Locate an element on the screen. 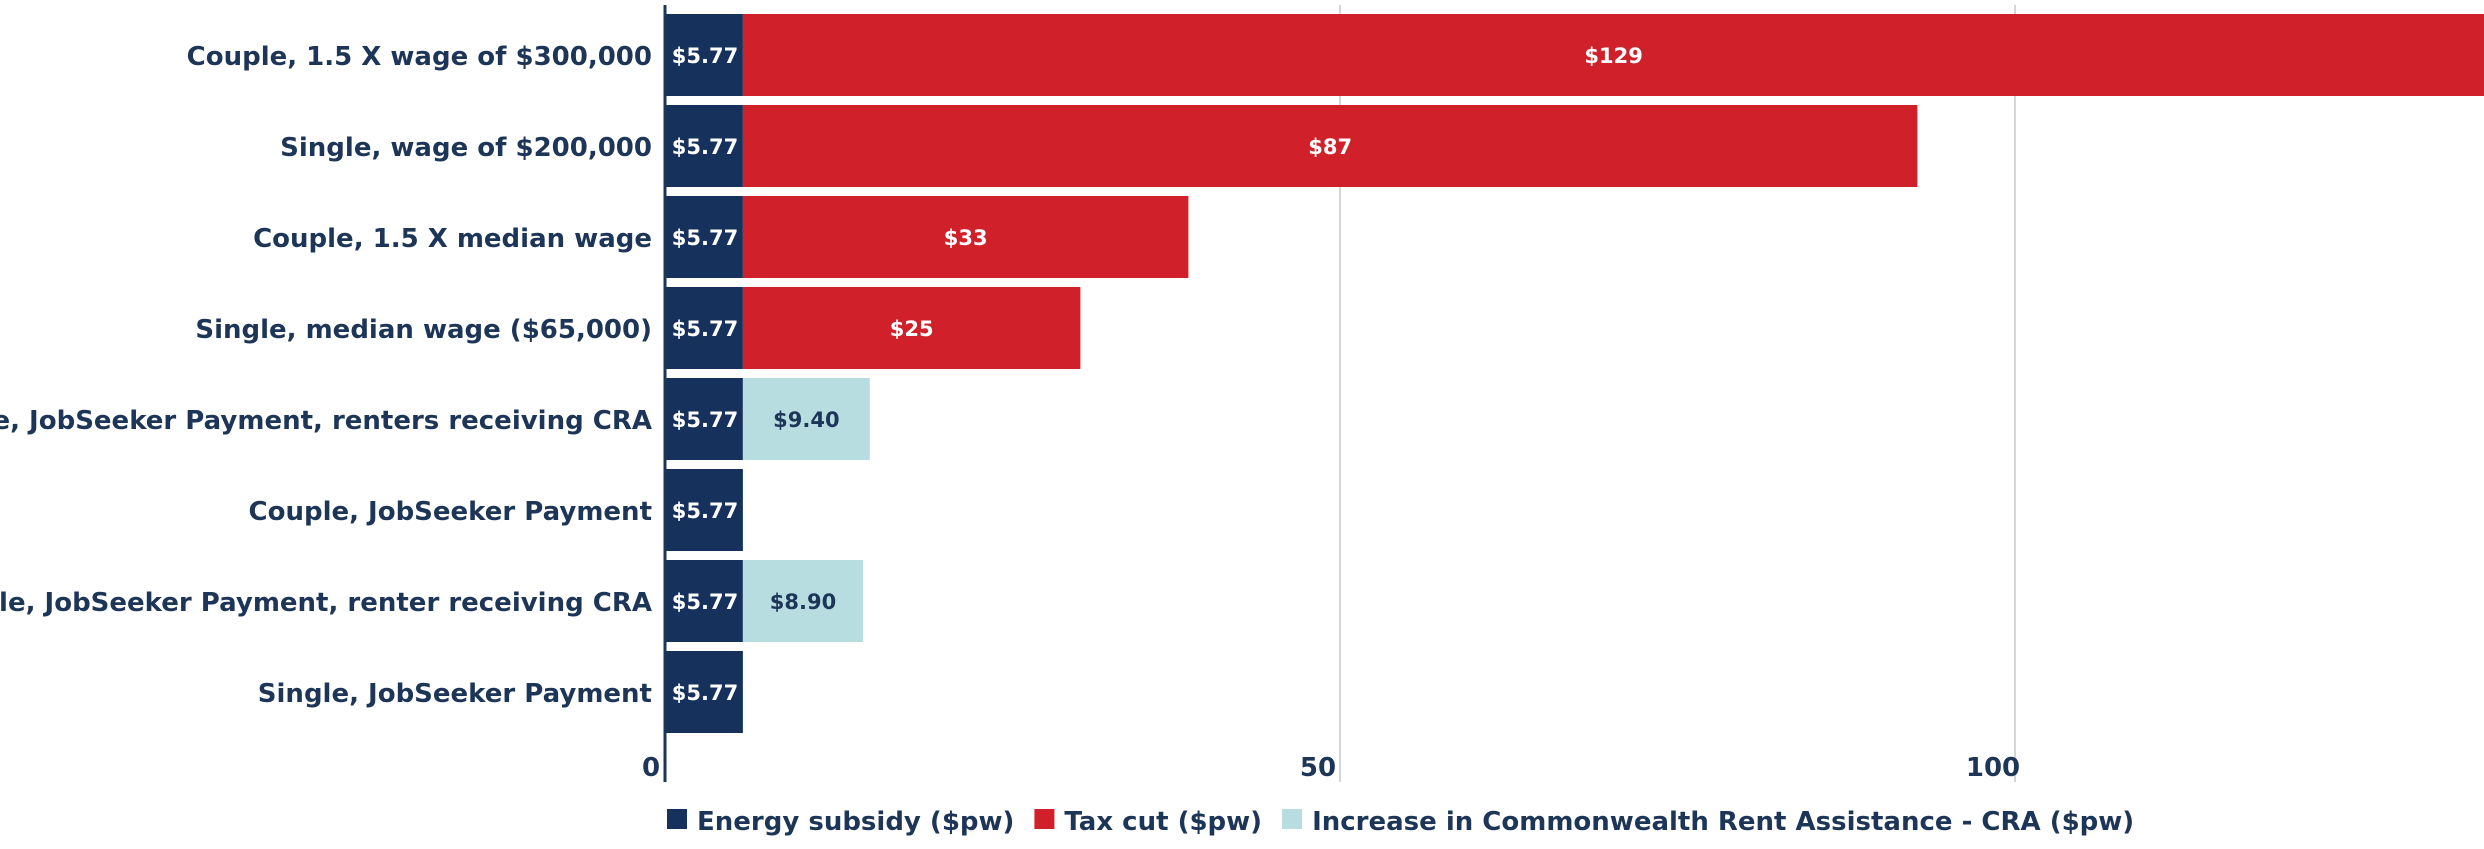  legend-item: Tax cut ($pw) is located at coordinates (1148, 822).